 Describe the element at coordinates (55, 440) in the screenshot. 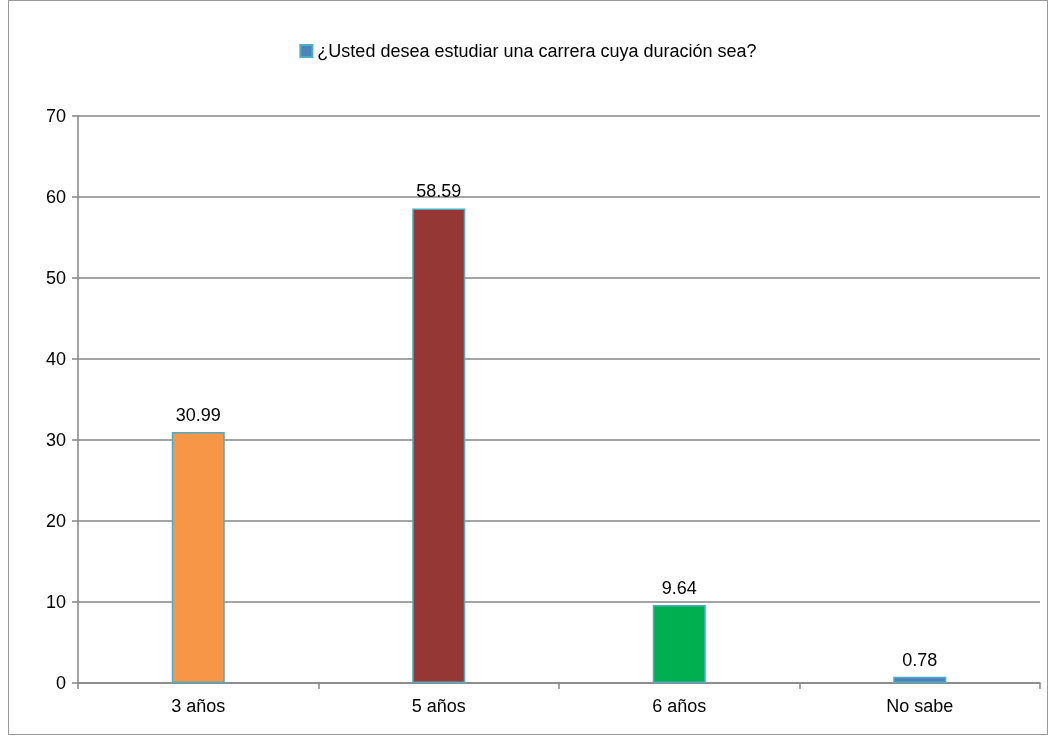

I see `y-tick-label: 30` at that location.